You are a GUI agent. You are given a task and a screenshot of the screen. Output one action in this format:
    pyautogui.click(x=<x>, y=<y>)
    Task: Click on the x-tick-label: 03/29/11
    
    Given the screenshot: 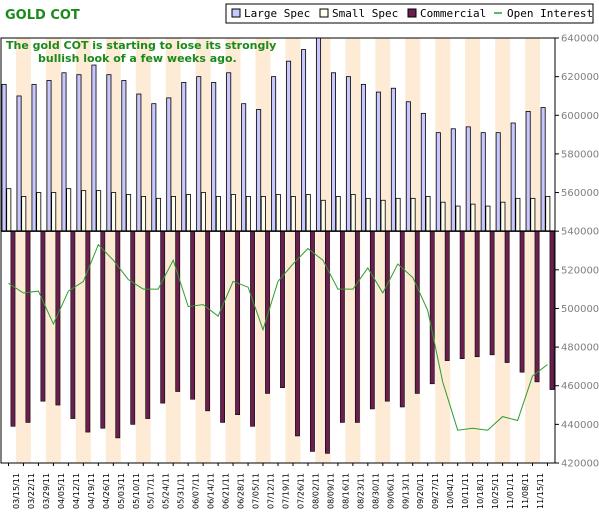 What is the action you would take?
    pyautogui.click(x=46, y=491)
    